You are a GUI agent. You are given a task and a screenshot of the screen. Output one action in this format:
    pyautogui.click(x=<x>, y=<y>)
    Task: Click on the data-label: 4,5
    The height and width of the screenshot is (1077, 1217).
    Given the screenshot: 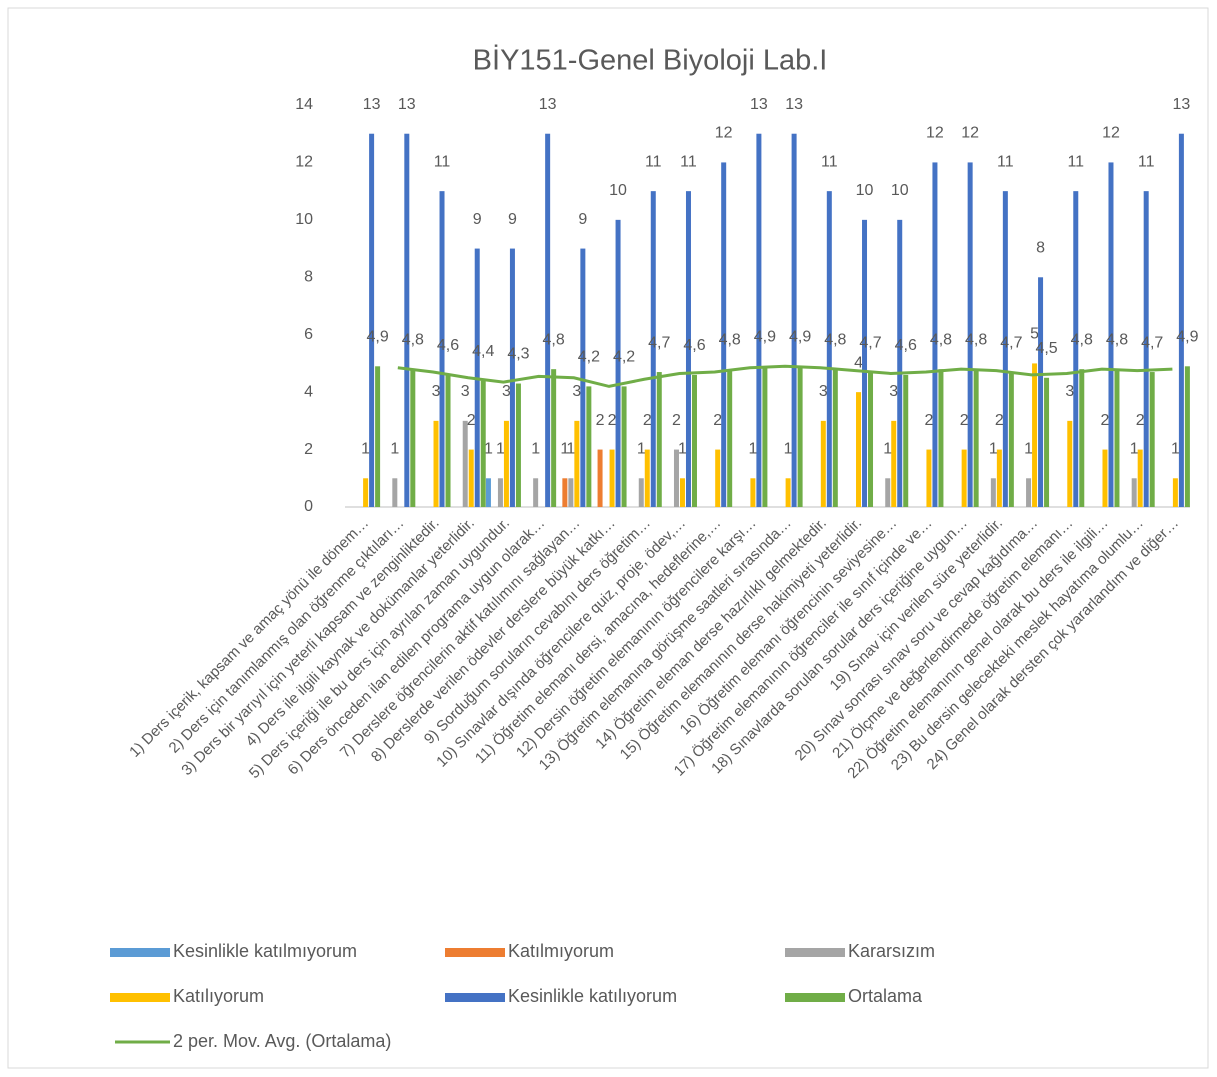 What is the action you would take?
    pyautogui.click(x=1046, y=348)
    